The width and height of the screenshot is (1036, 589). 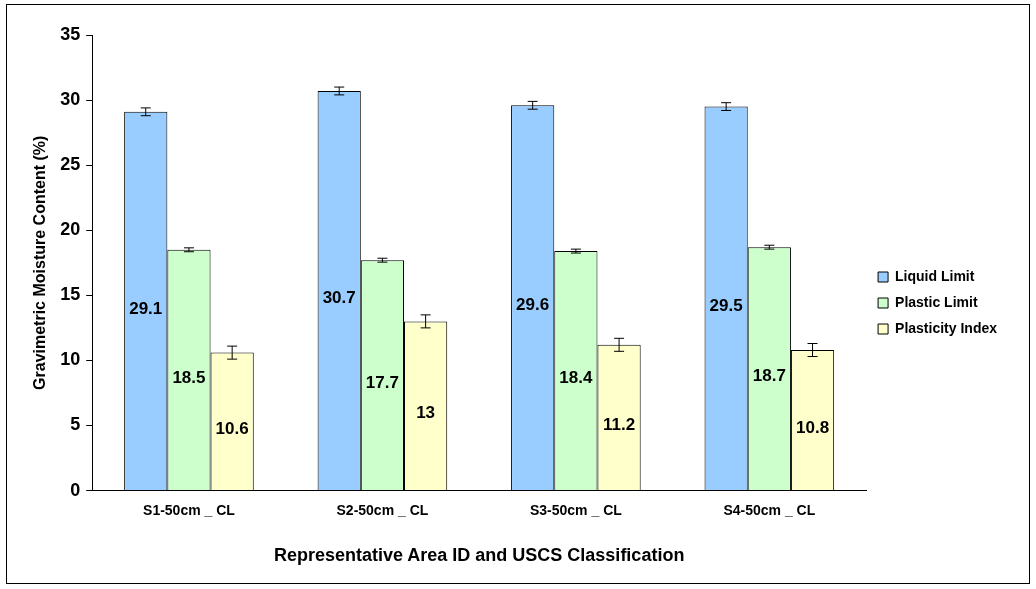 I want to click on data-label: 13, so click(x=426, y=413).